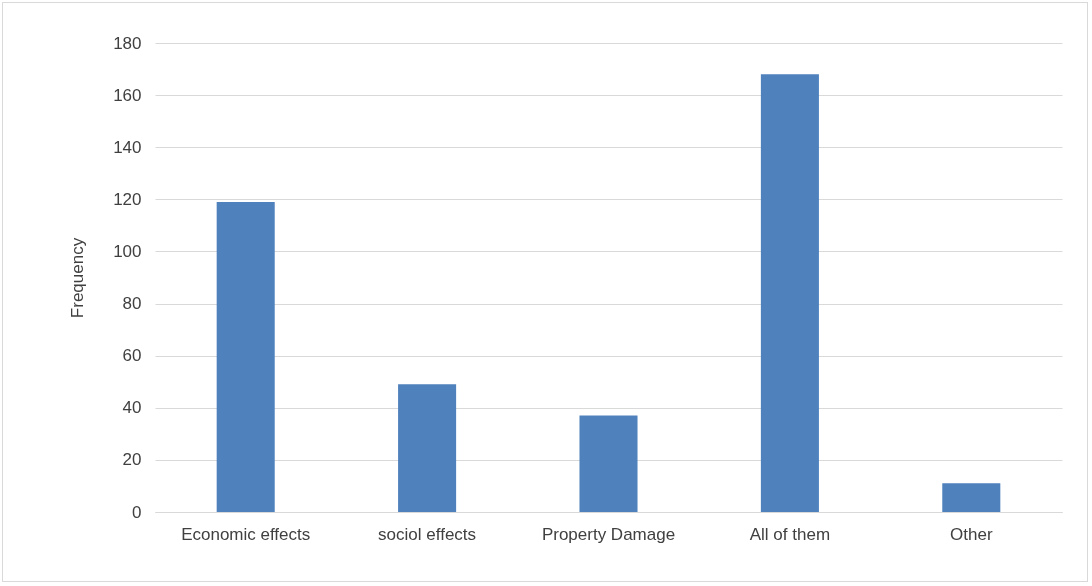 This screenshot has height=586, width=1092. What do you see at coordinates (246, 534) in the screenshot?
I see `x-tick-label: Economic effects` at bounding box center [246, 534].